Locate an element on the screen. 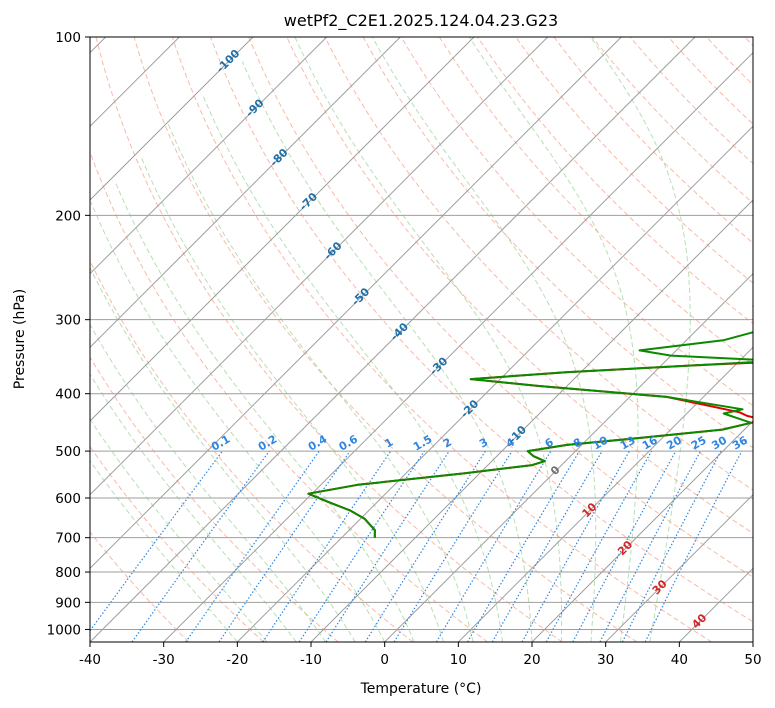 The image size is (775, 708). x-tick-label: 20 is located at coordinates (531, 660).